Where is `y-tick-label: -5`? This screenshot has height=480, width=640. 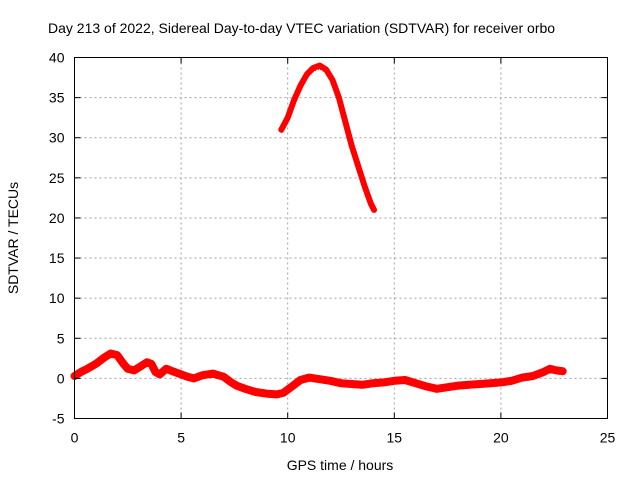 y-tick-label: -5 is located at coordinates (58, 419).